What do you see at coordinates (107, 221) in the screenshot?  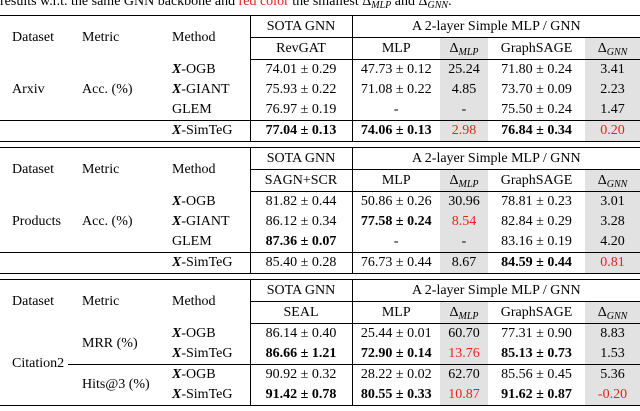 I see `metric-cell: Acc. (%)` at bounding box center [107, 221].